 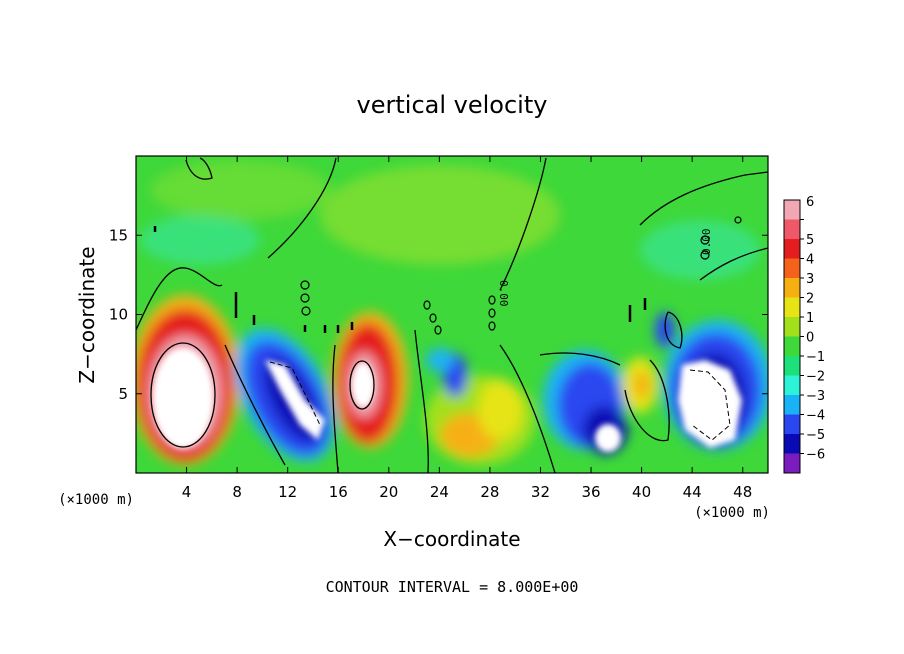 What do you see at coordinates (810, 318) in the screenshot?
I see `colorbar-label: 1` at bounding box center [810, 318].